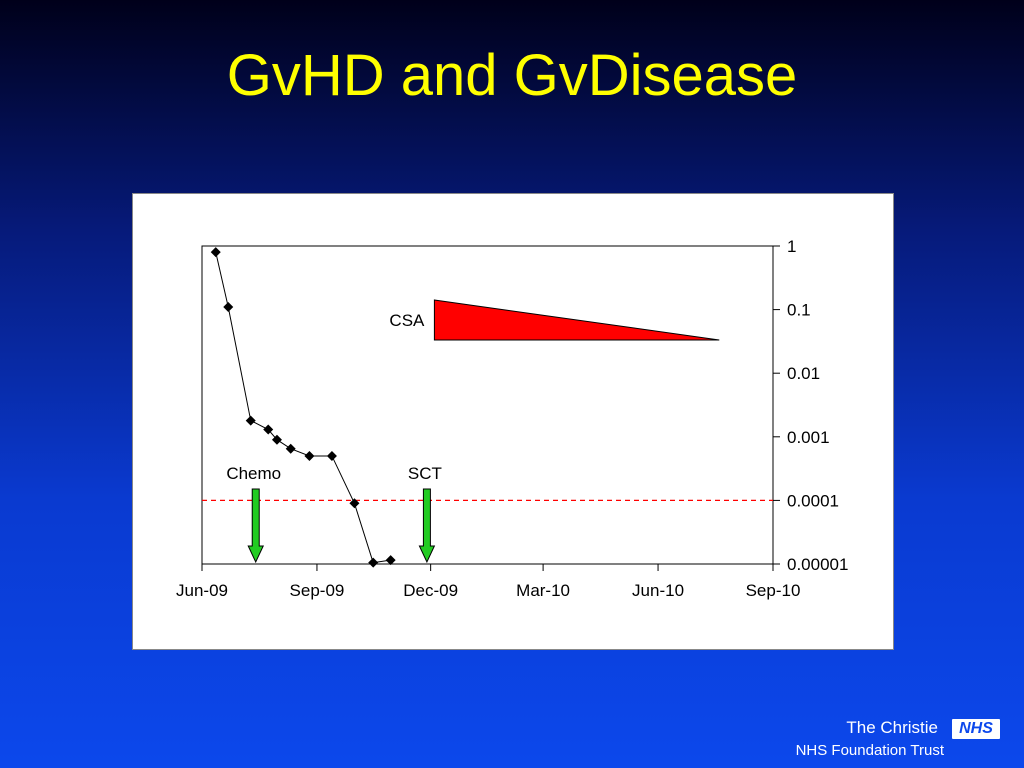  I want to click on slide-title: GvHD and GvDisease, so click(512, 75).